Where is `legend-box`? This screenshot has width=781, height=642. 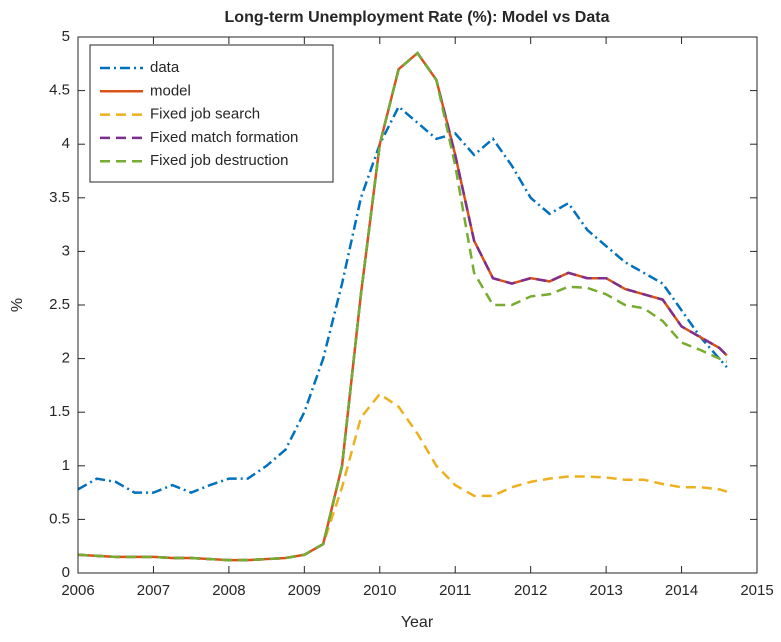 legend-box is located at coordinates (211, 113).